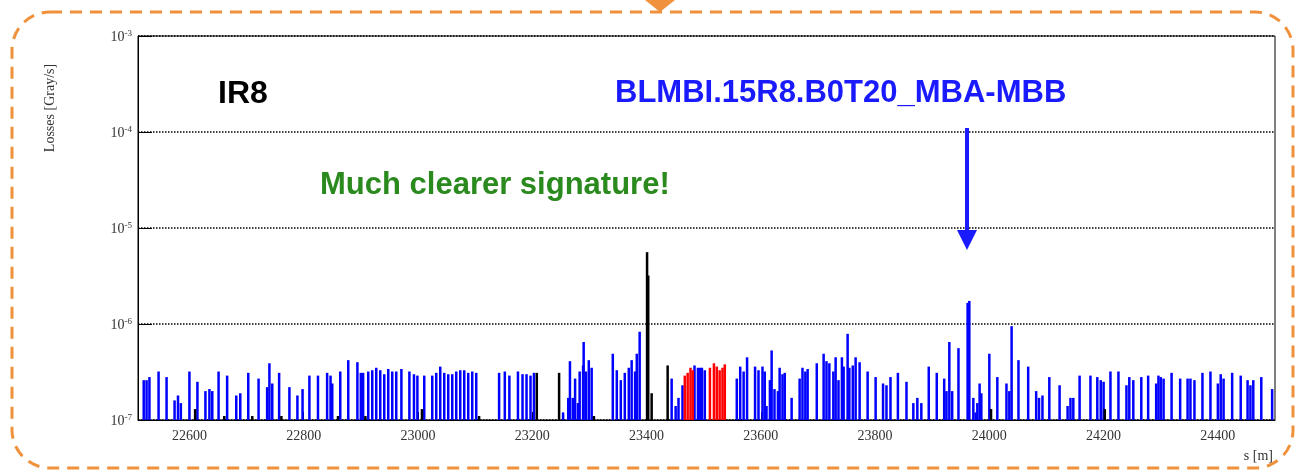 This screenshot has width=1297, height=471. What do you see at coordinates (189, 435) in the screenshot?
I see `x-tick-label: 22600` at bounding box center [189, 435].